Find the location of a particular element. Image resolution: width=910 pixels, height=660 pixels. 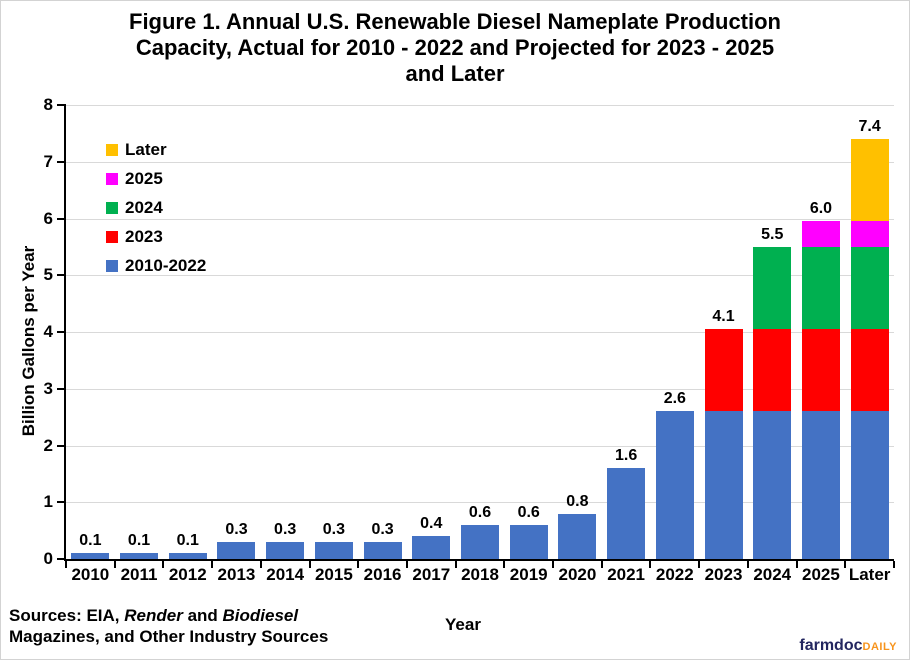

bar-value-label: 6.0 is located at coordinates (821, 209).